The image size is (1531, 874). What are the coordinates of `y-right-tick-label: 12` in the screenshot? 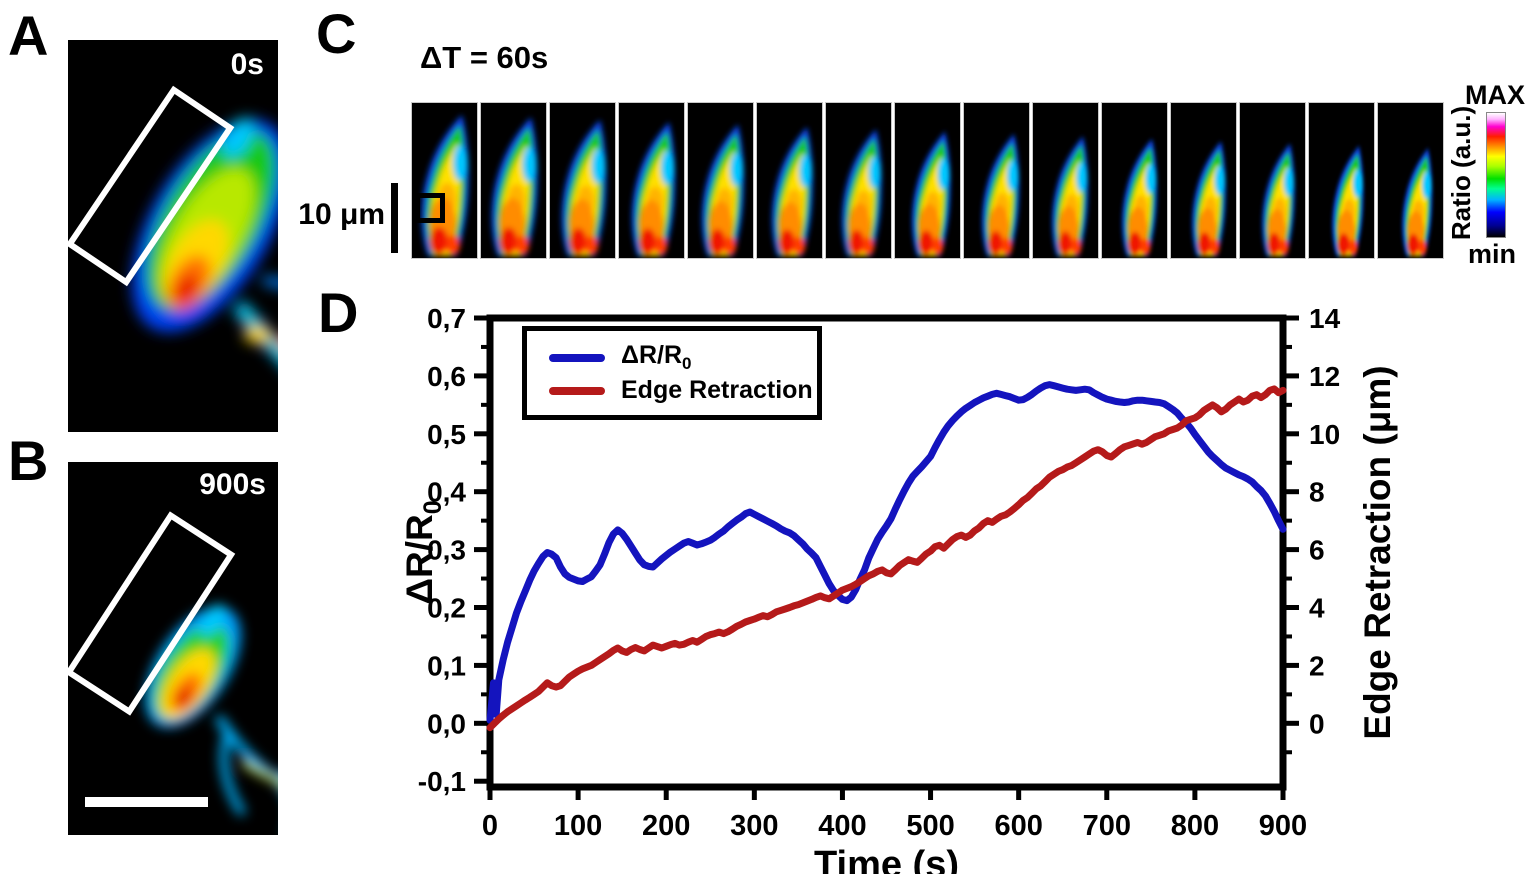 It's located at (1324, 376).